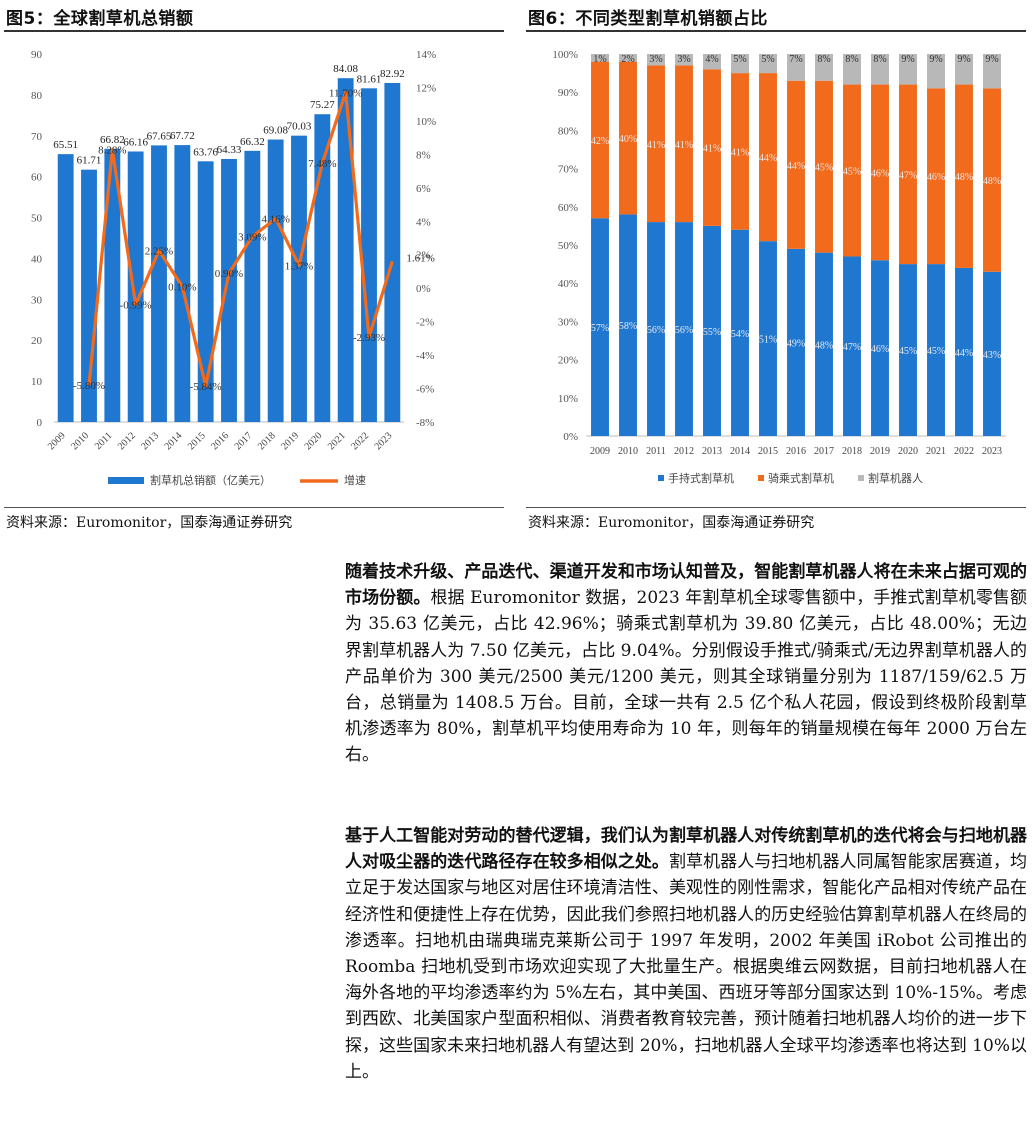 The image size is (1032, 1129). Describe the element at coordinates (322, 164) in the screenshot. I see `growth-value-label: 7.48%` at that location.